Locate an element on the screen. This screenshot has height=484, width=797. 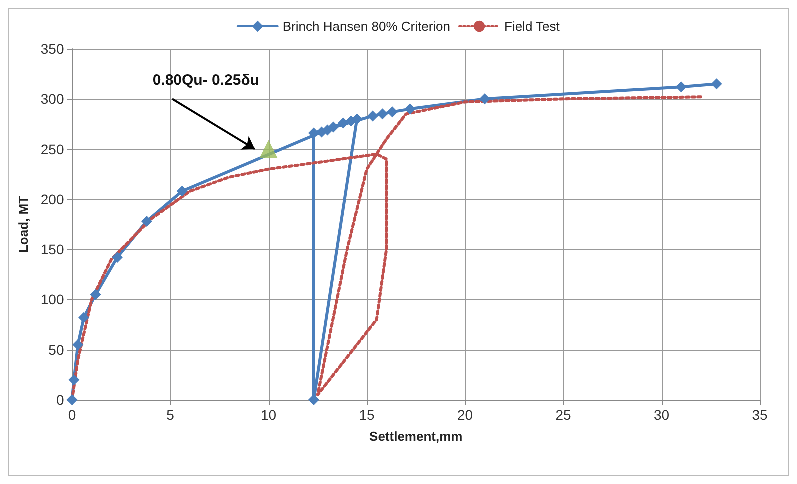
x-tick-label: 5 is located at coordinates (170, 415).